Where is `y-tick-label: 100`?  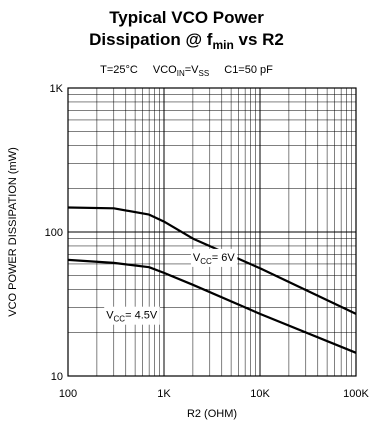
y-tick-label: 100 is located at coordinates (54, 233).